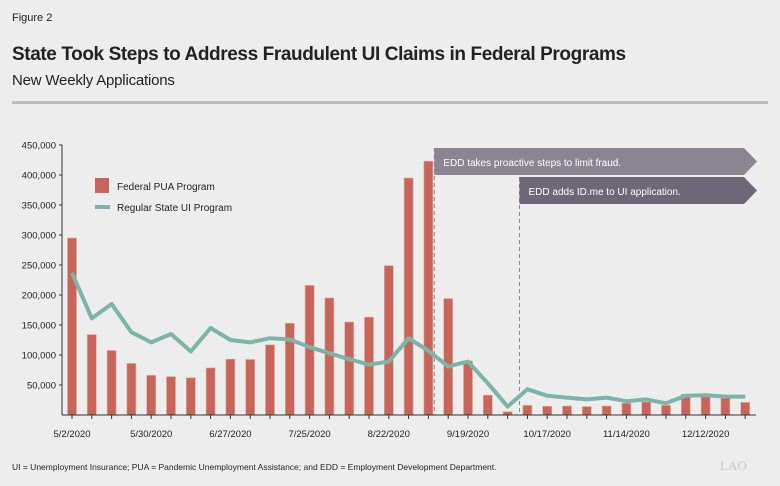  Describe the element at coordinates (468, 434) in the screenshot. I see `x-tick-label: 9/19/2020` at that location.